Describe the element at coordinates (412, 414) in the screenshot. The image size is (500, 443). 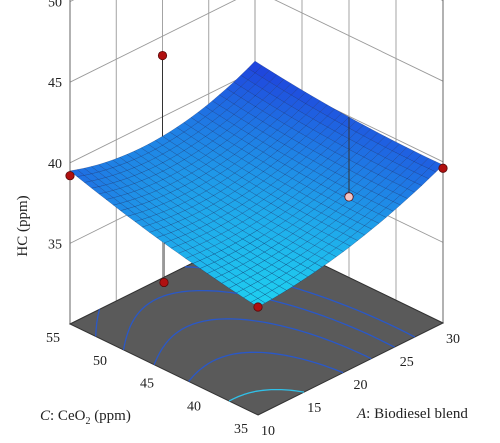
I see `x-axis-label: A: Biodiesel blend` at that location.